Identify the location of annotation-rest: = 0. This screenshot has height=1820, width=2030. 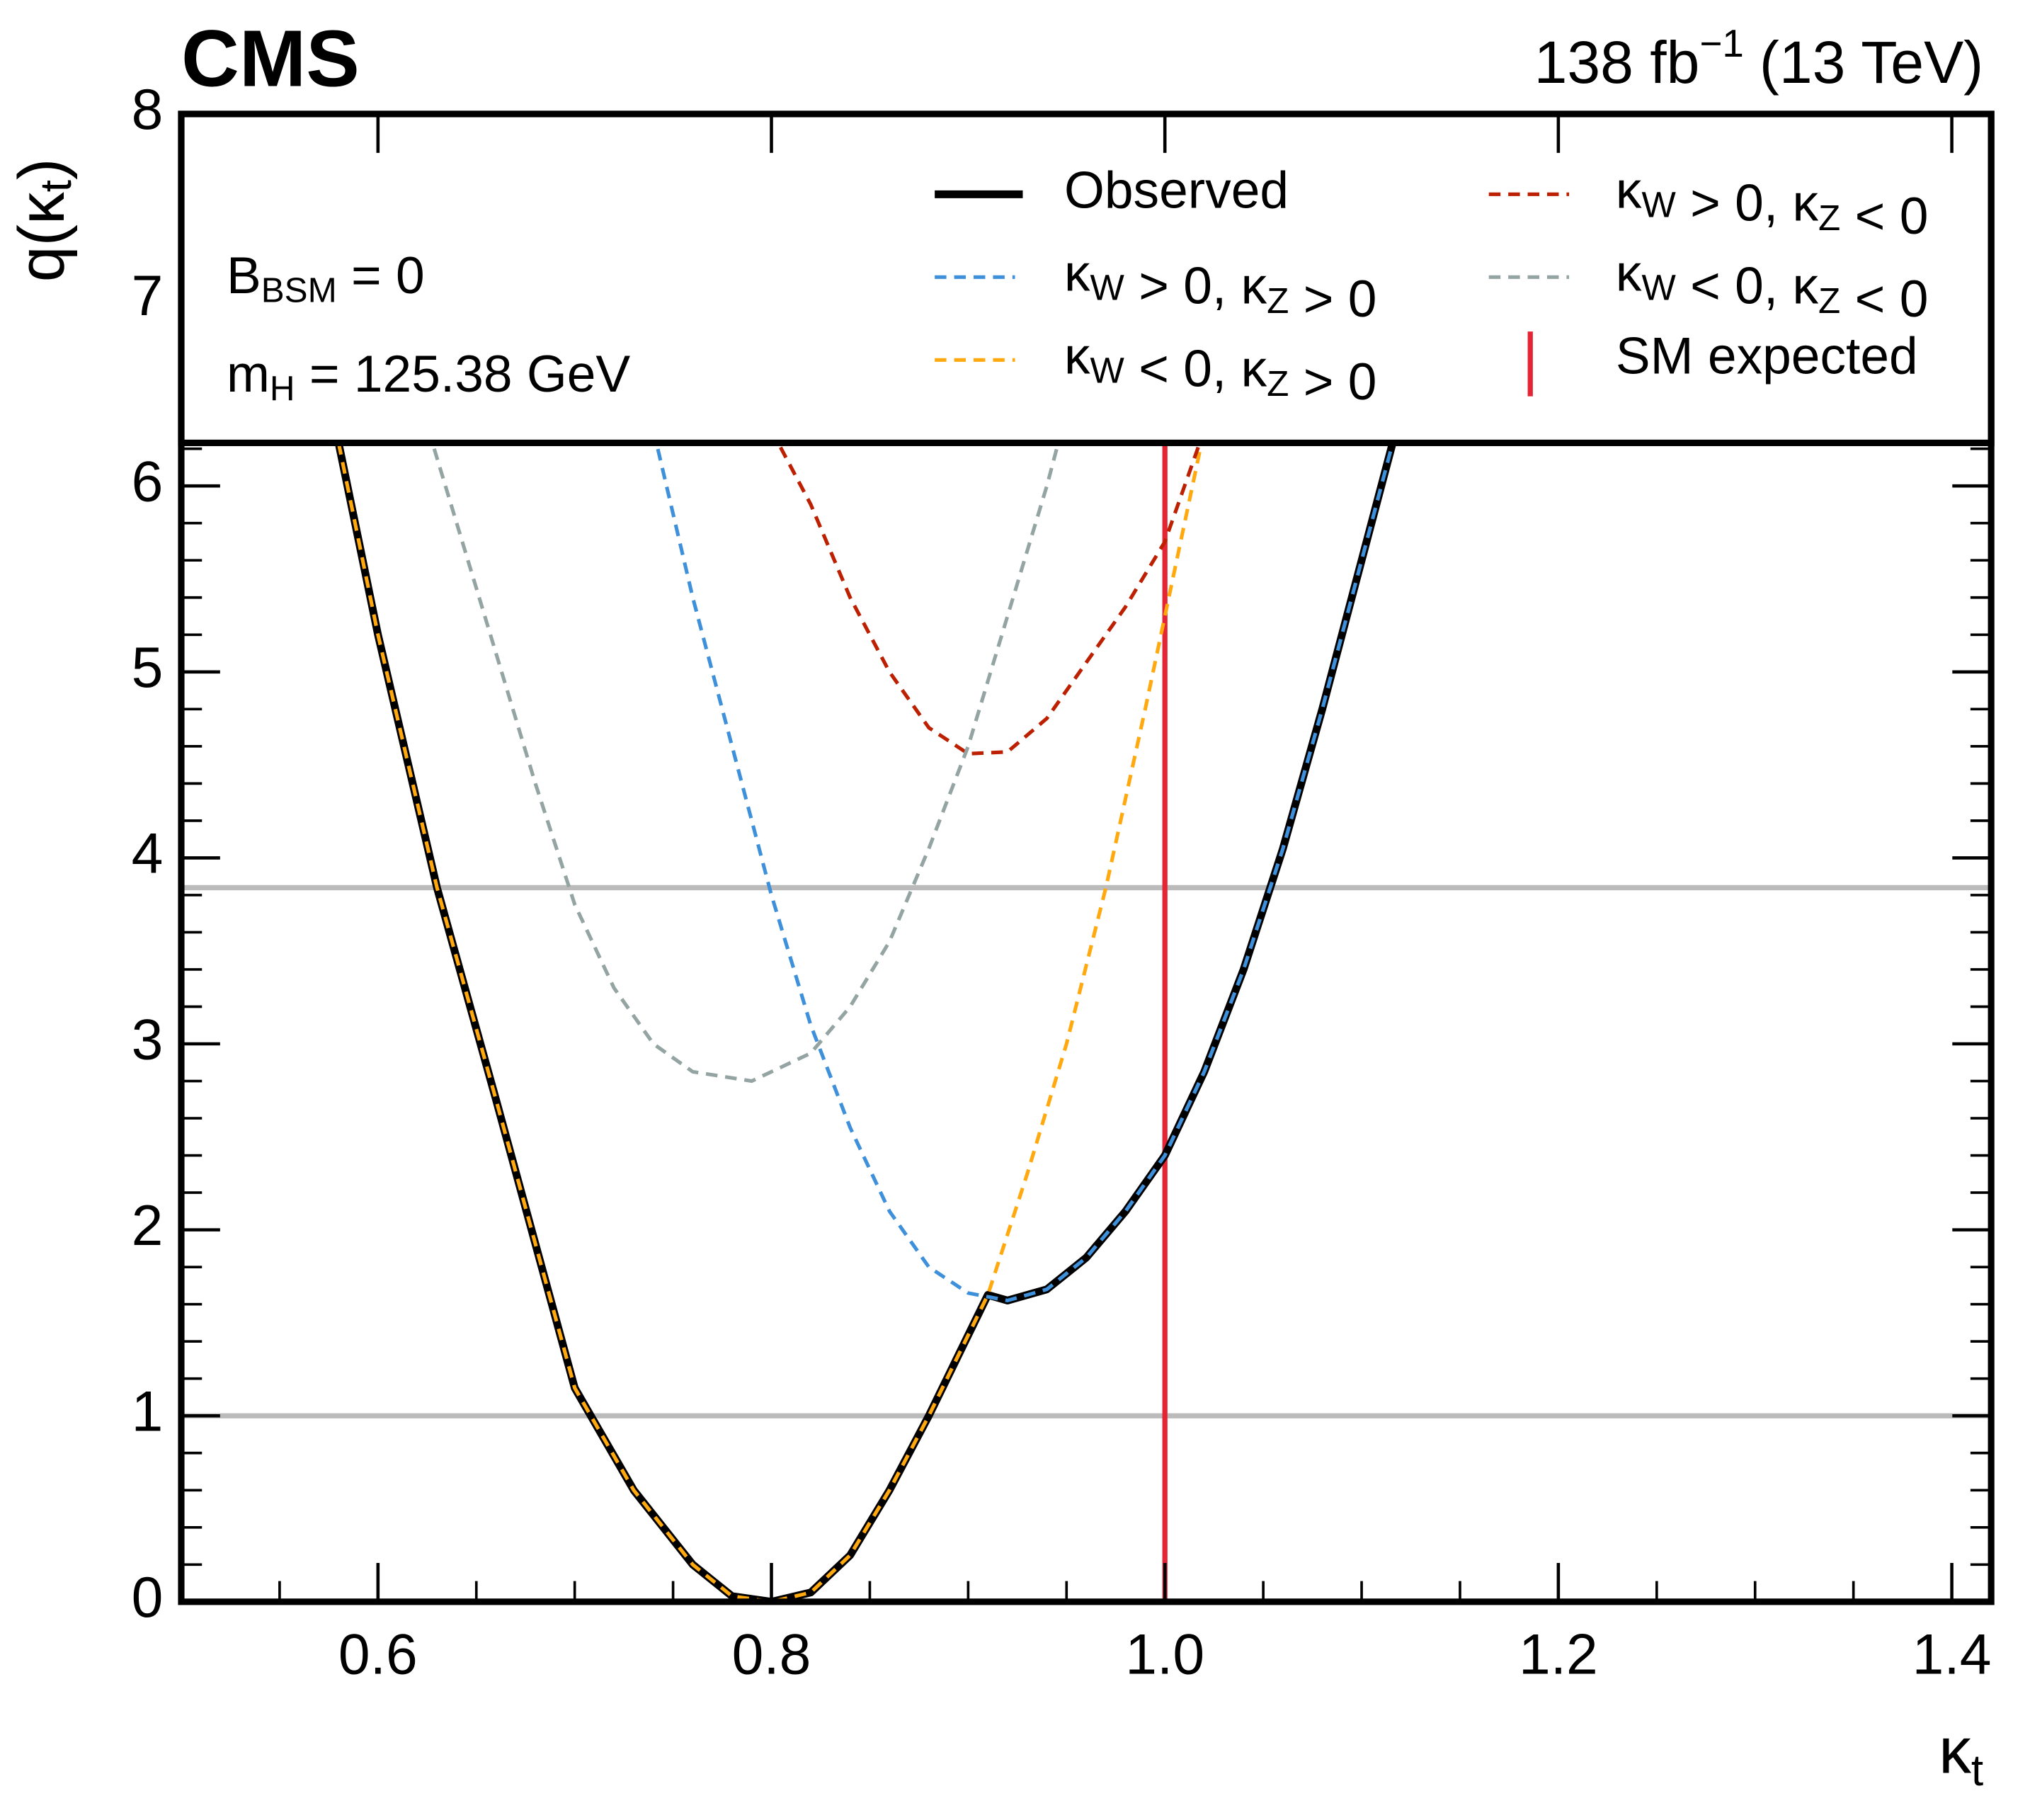
(381, 276).